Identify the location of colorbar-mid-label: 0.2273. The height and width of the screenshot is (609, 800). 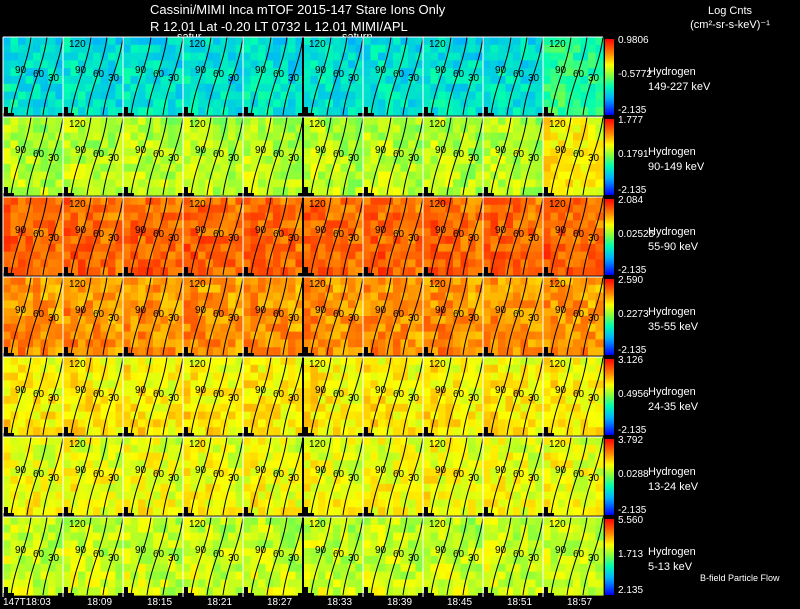
(633, 314).